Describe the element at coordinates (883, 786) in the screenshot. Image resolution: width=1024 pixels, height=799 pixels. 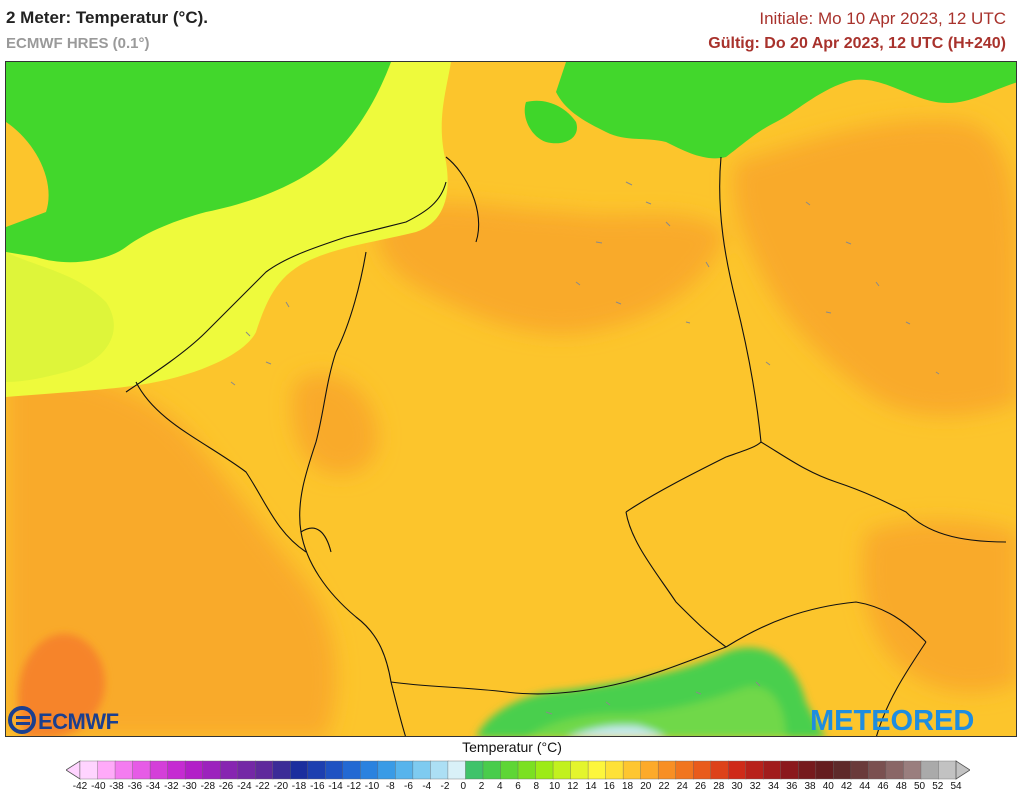
I see `colorbar-tick-label: 46` at that location.